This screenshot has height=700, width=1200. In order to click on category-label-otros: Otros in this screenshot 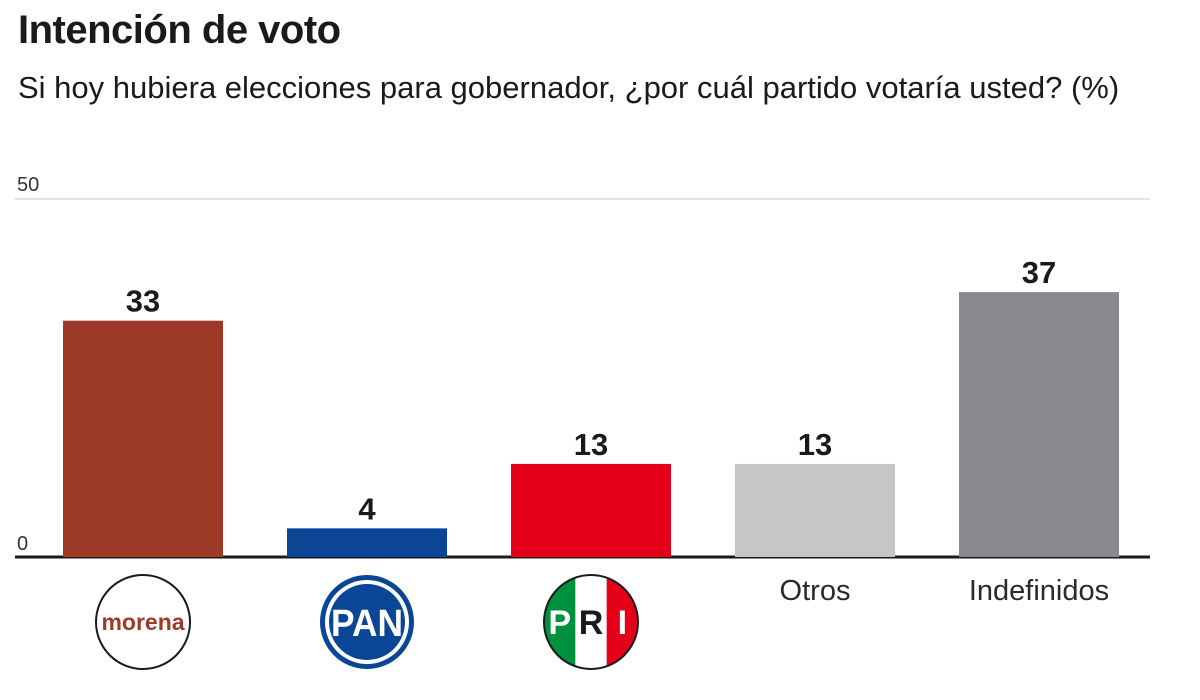, I will do `click(815, 591)`.